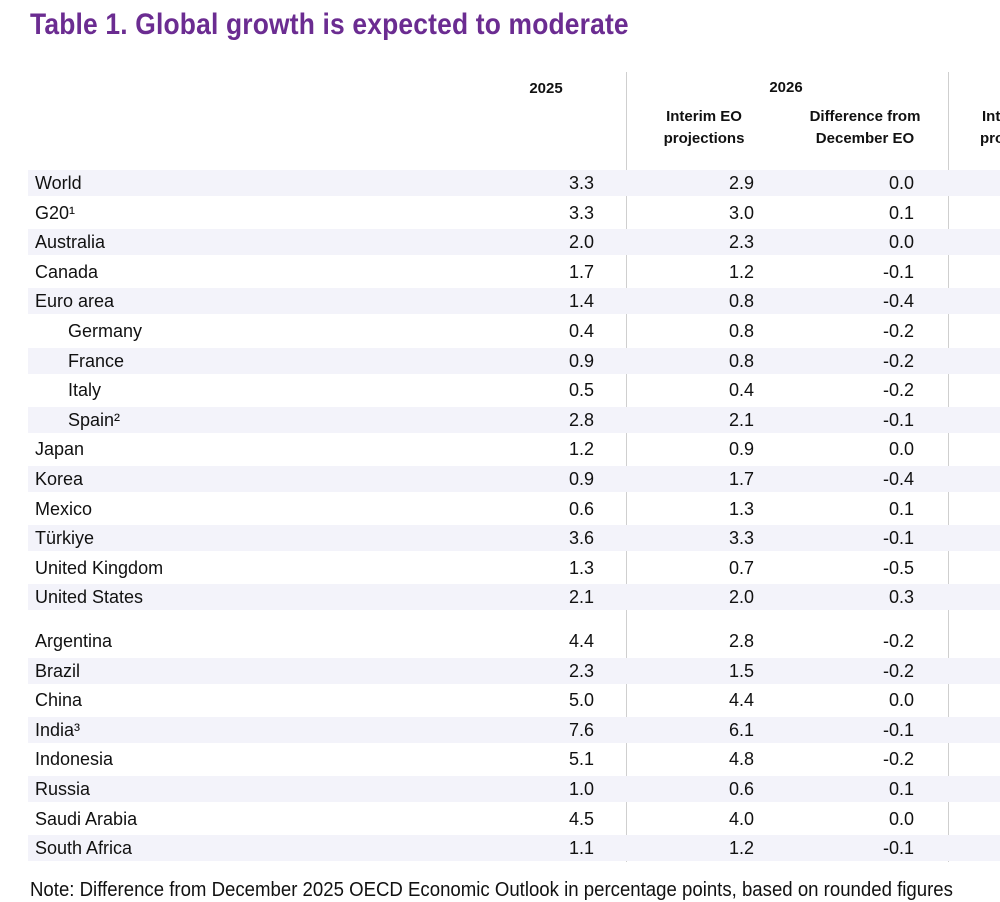  I want to click on table-row: Brazil 2.3 1.5 -0.2, so click(500, 671).